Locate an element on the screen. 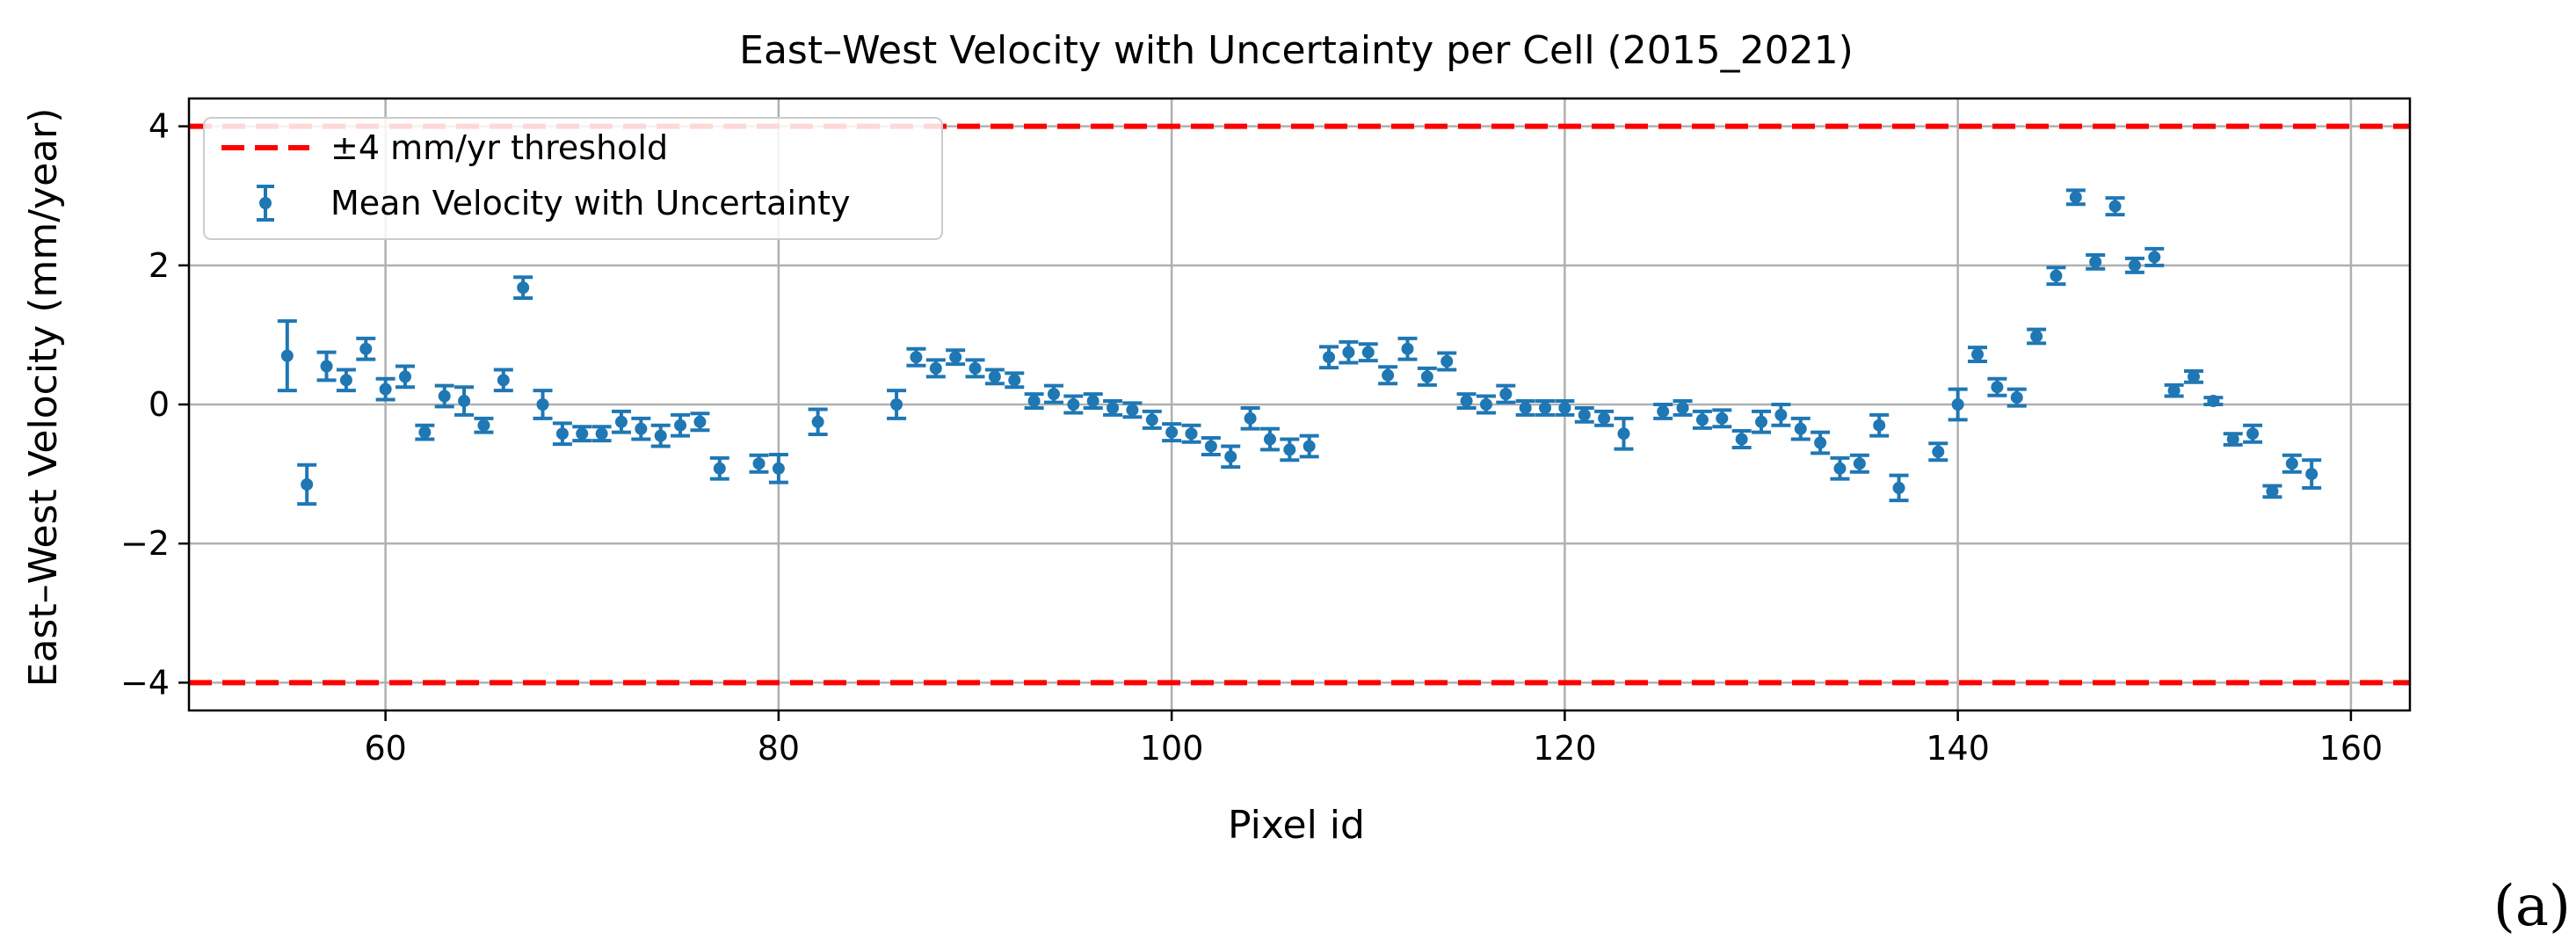 This screenshot has height=947, width=2576. legend-threshold-label: ±4 mm/yr threshold is located at coordinates (499, 148).